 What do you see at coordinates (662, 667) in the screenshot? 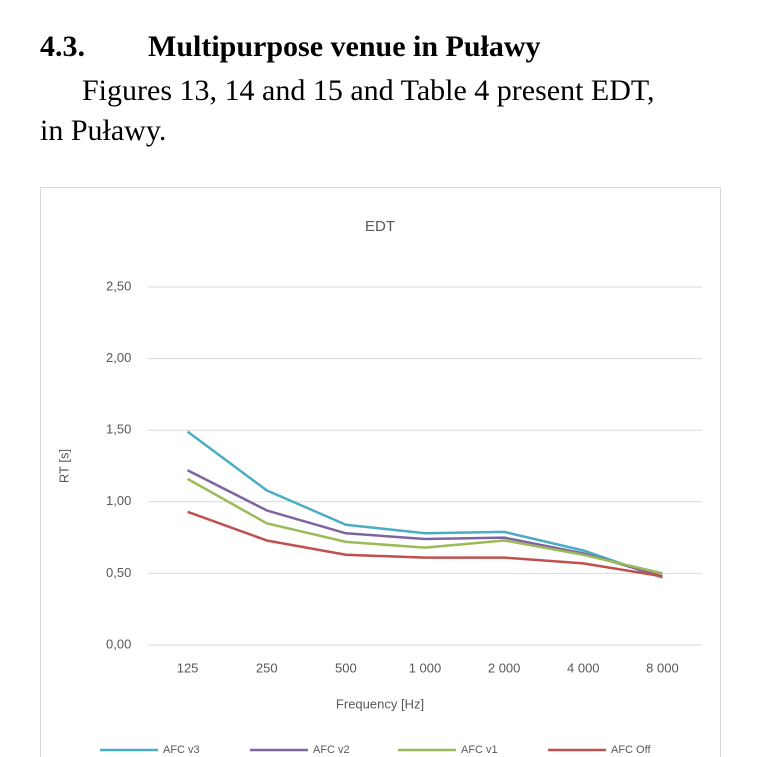
I see `x-tick-label: 8 000` at bounding box center [662, 667].